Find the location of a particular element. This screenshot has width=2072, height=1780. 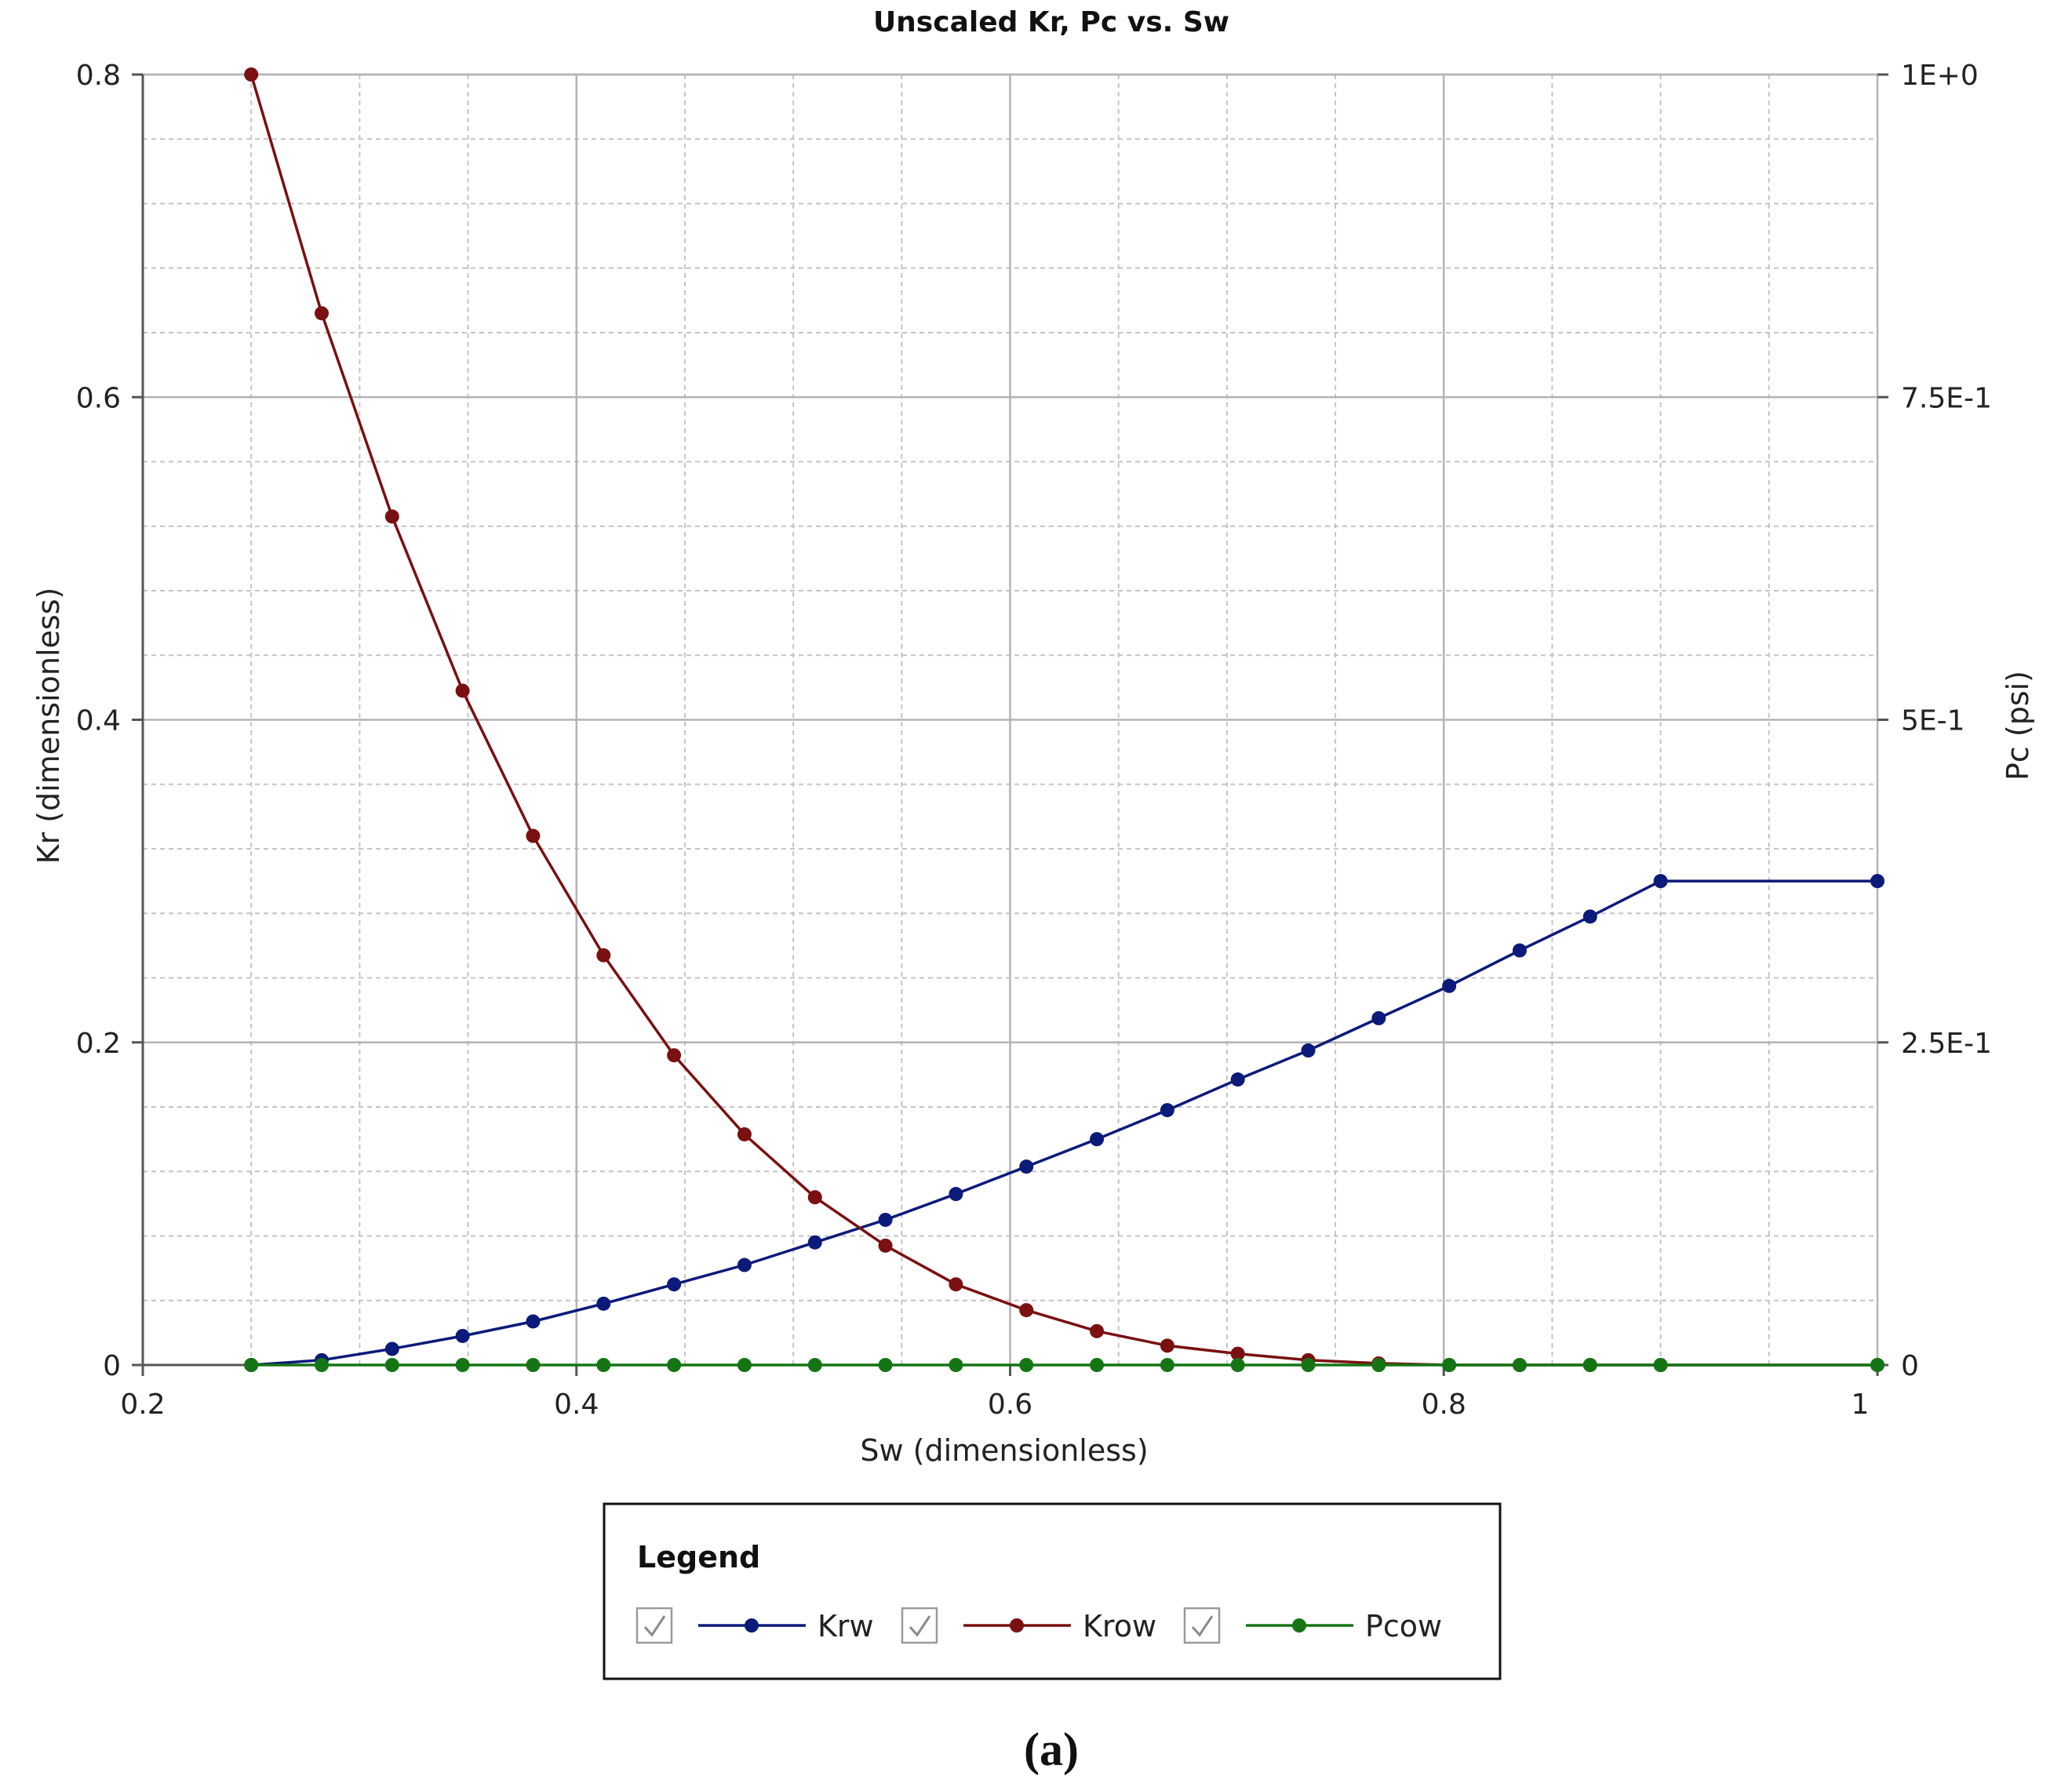

y2-tick-label: 0 is located at coordinates (1910, 1366).